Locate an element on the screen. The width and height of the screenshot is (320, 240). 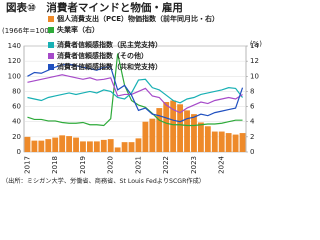
y-tick-label: 120 is located at coordinates (14, 61).